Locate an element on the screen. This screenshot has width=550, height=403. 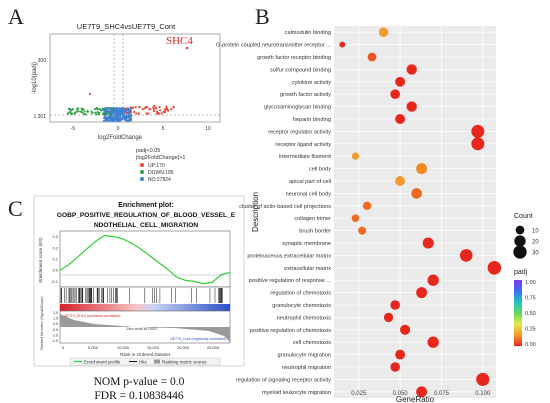
volcano-legend-no: NO:27824 is located at coordinates (159, 180).